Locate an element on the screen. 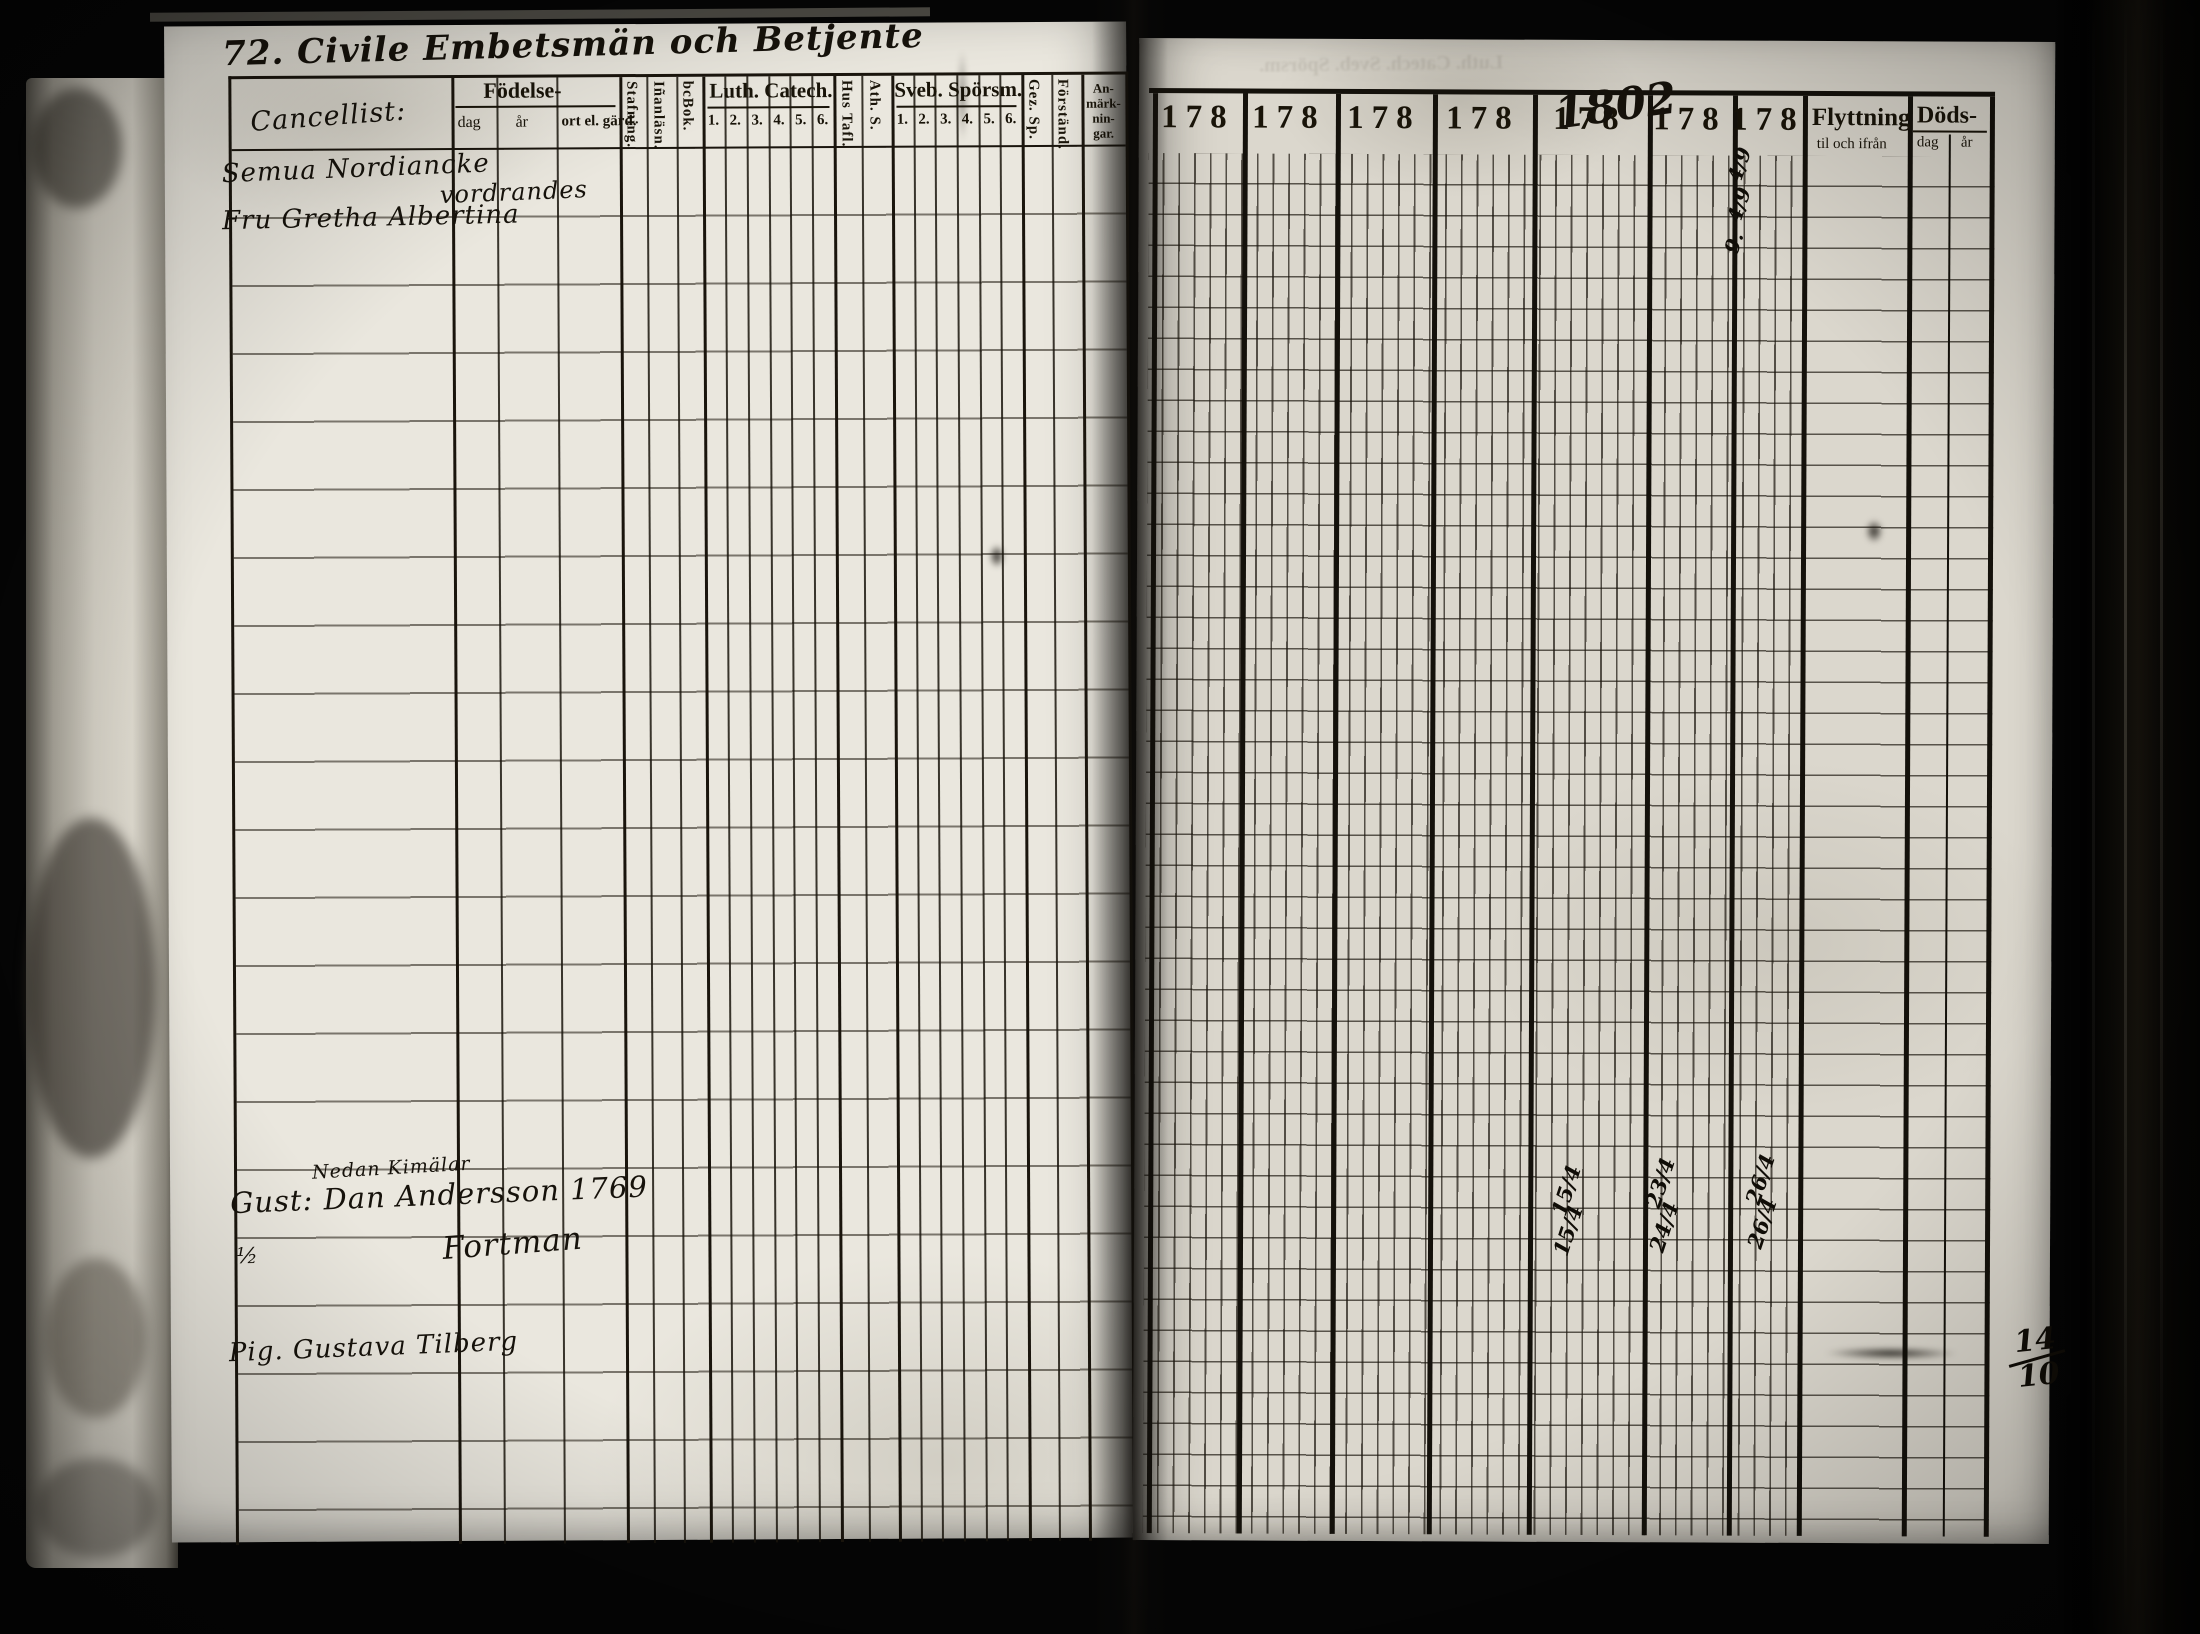  bleedthrough-text: Luth. Catech. Sveb. Spörsm. is located at coordinates (1381, 64).